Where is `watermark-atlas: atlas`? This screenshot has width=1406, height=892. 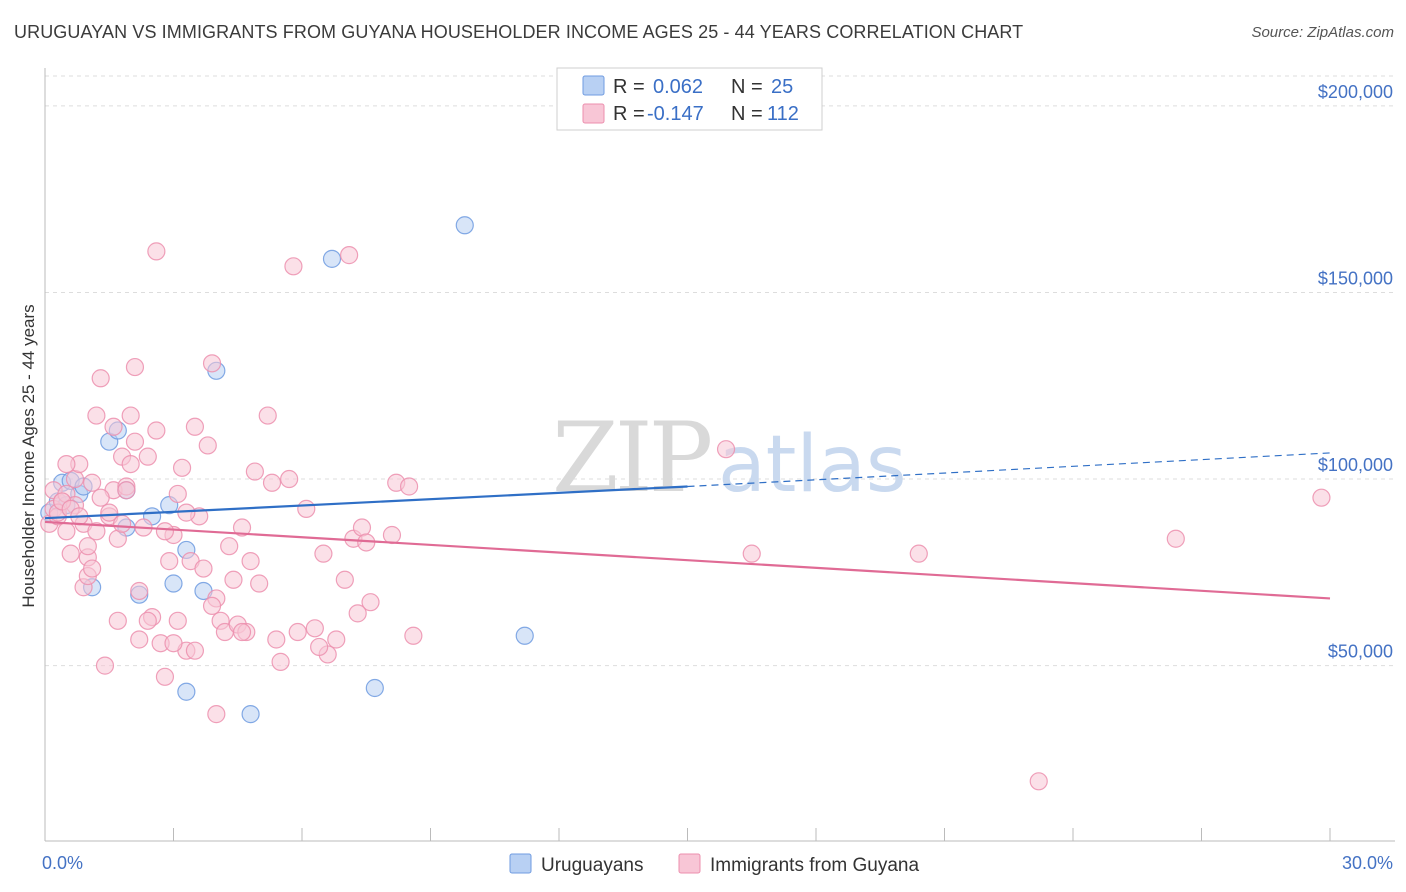
watermark-atlas: atlas is located at coordinates (812, 465).